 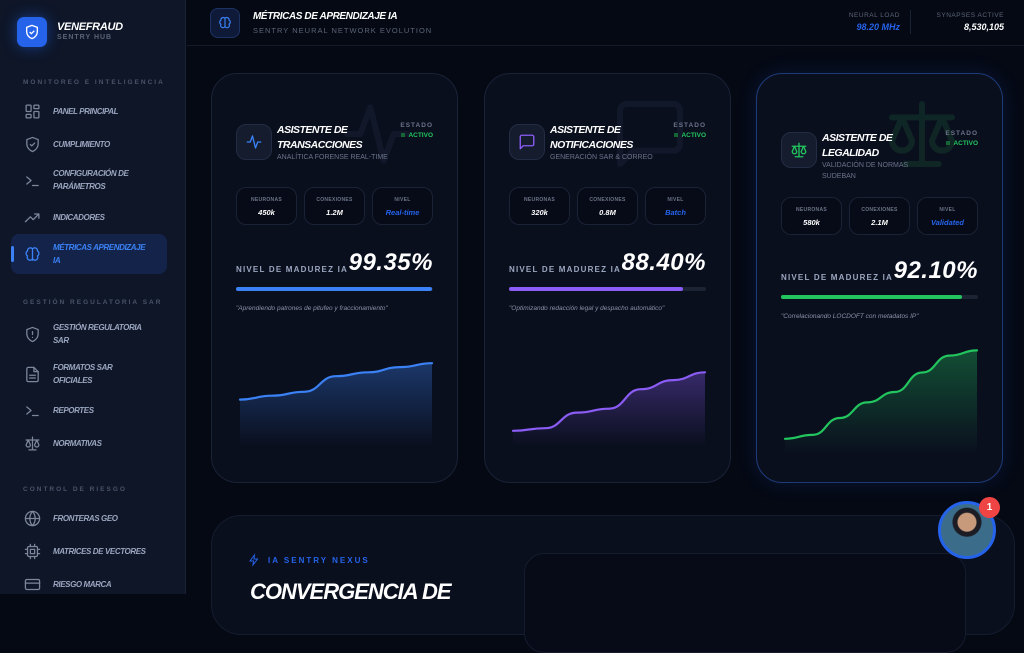 I want to click on shield-check-icon, so click(x=32, y=144).